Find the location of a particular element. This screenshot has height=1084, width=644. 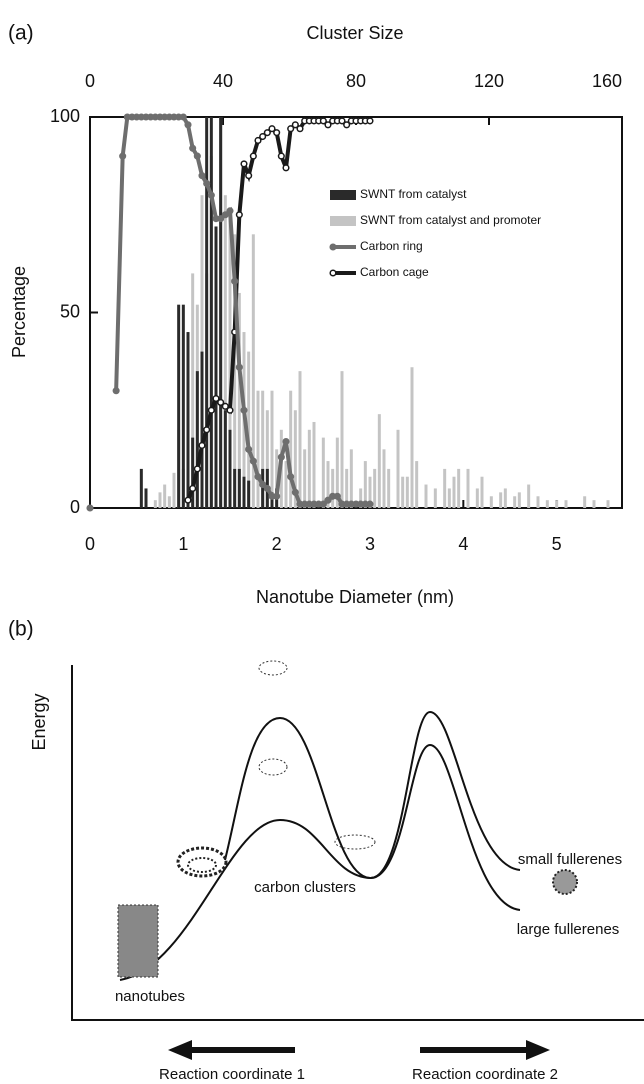

legend-swatch is located at coordinates (343, 221).